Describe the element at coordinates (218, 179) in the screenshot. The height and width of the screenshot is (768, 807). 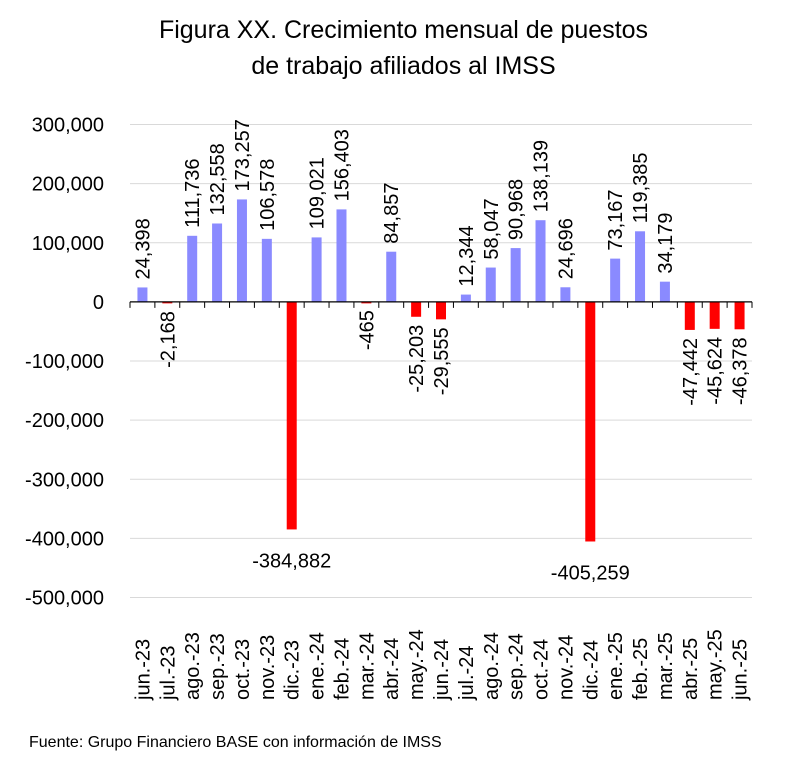
I see `data-label: 132,558` at that location.